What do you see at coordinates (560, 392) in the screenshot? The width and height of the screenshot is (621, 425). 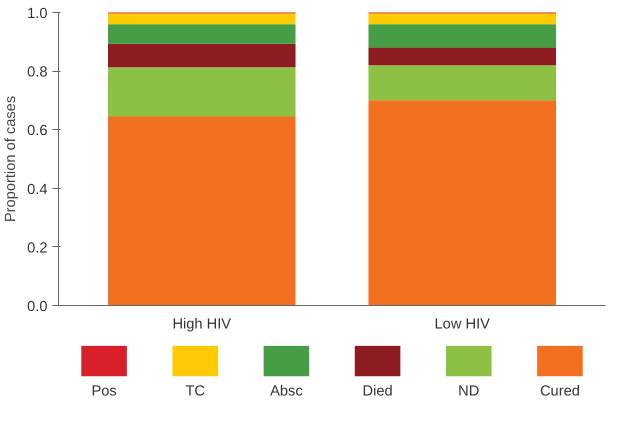 I see `legend-label: Cured` at bounding box center [560, 392].